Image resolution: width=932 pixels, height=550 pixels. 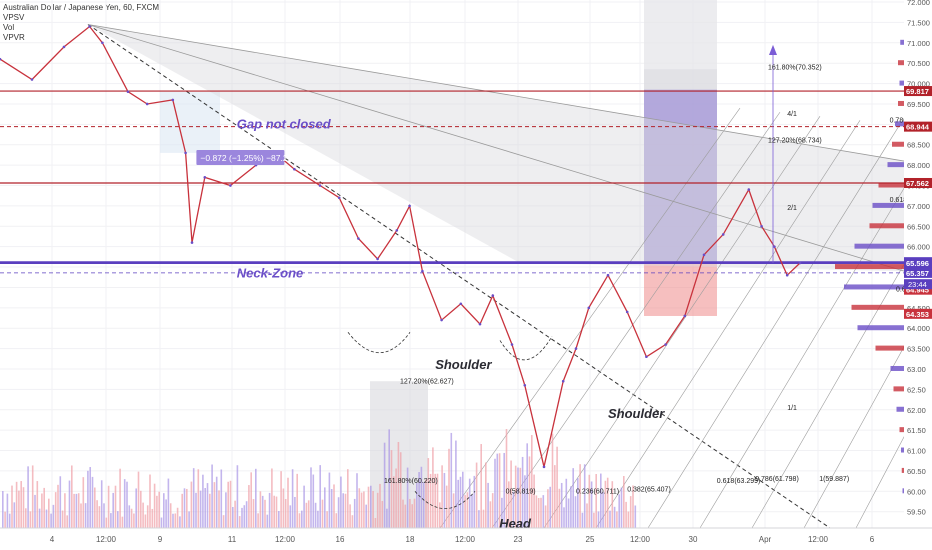 I want to click on y-tick-label: 66.000, so click(x=918, y=247).